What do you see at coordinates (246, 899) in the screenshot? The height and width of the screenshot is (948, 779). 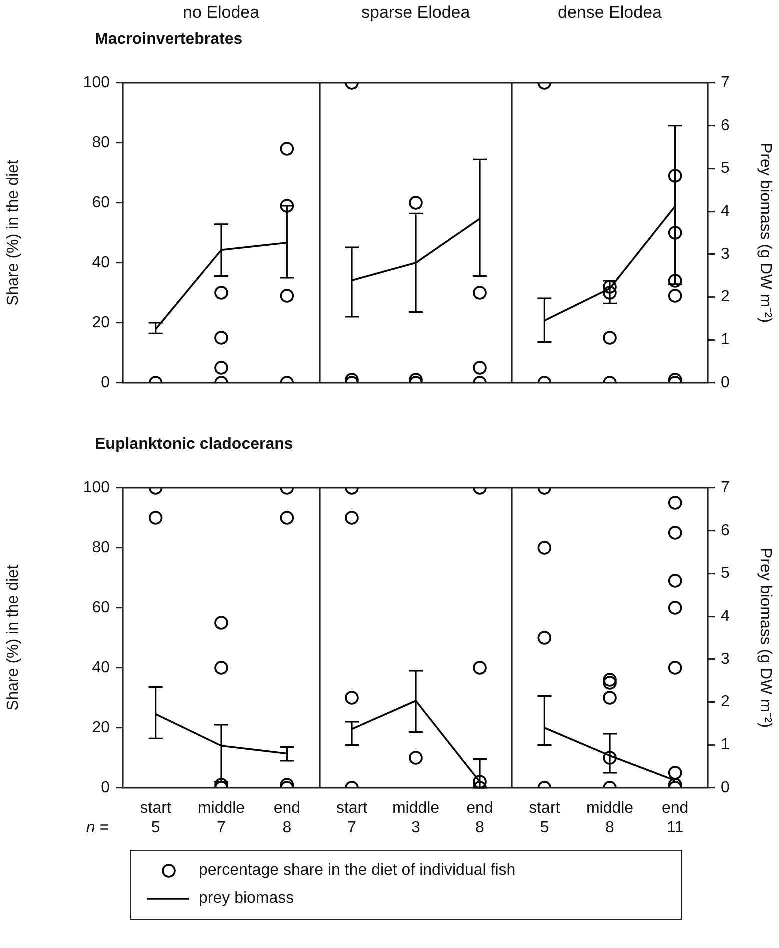 I see `legend-label: prey biomass` at bounding box center [246, 899].